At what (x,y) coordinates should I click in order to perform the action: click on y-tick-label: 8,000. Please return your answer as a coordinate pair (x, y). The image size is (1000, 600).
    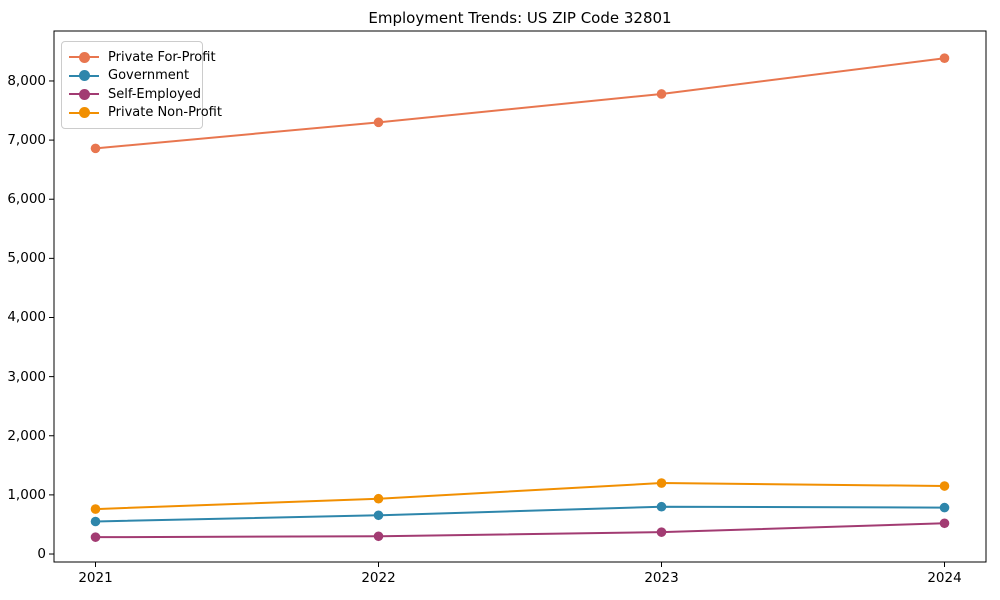
    Looking at the image, I should click on (26, 80).